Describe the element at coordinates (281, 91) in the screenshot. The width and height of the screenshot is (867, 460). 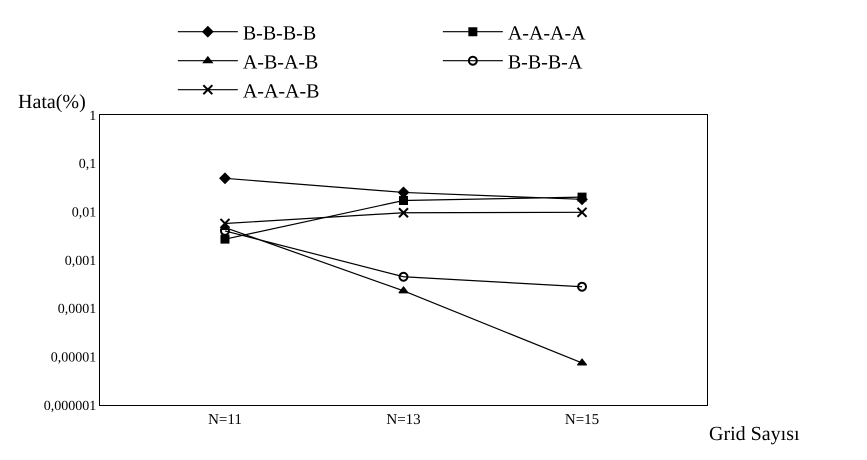
I see `legend-label: A-A-A-B` at that location.